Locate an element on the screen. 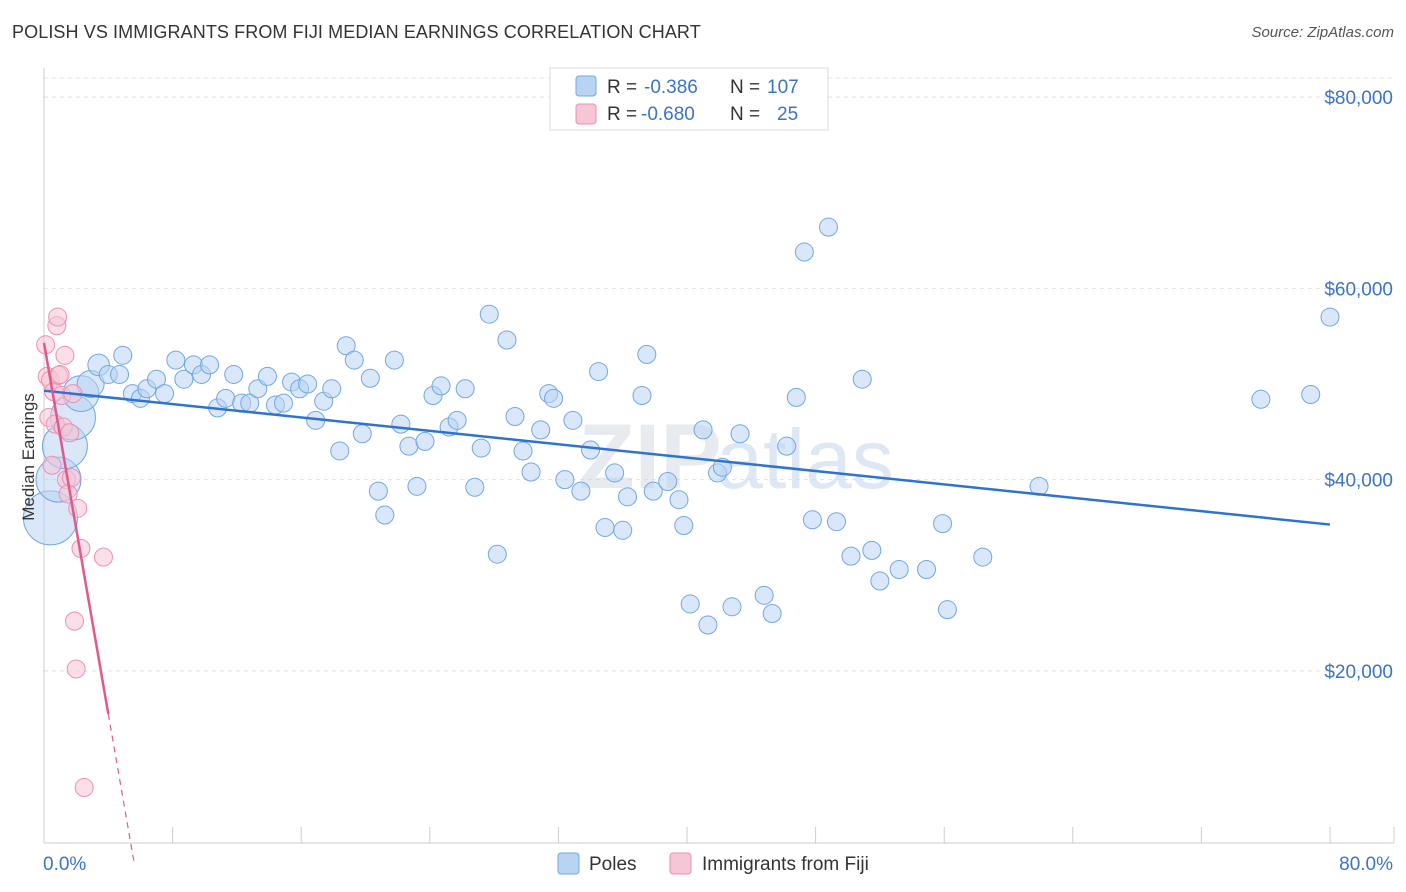 The image size is (1406, 892). source-credit: Source: ZipAtlas.com is located at coordinates (1322, 32).